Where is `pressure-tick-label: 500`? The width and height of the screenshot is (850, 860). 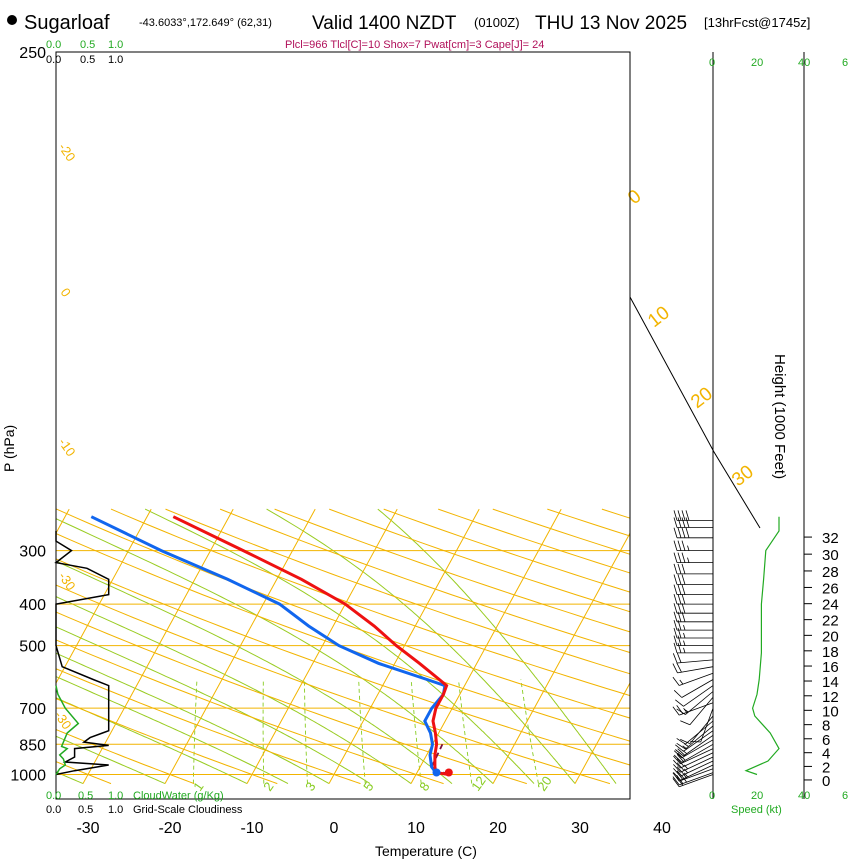 pressure-tick-label: 500 is located at coordinates (32, 647).